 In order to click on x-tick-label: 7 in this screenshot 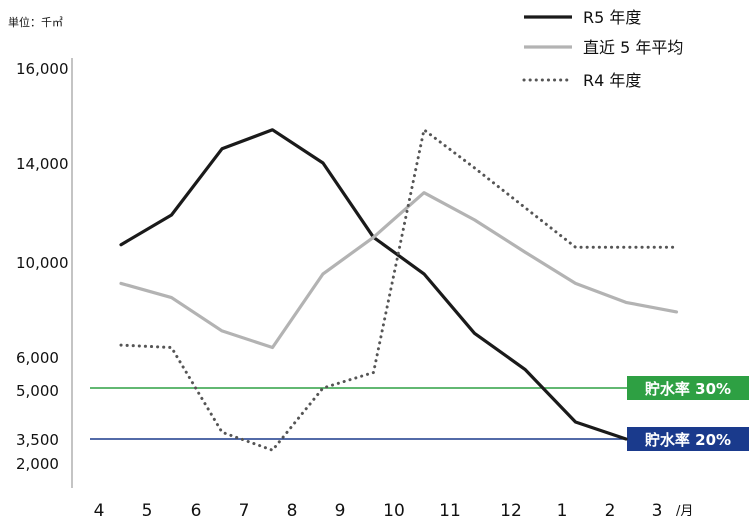, I will do `click(244, 510)`.